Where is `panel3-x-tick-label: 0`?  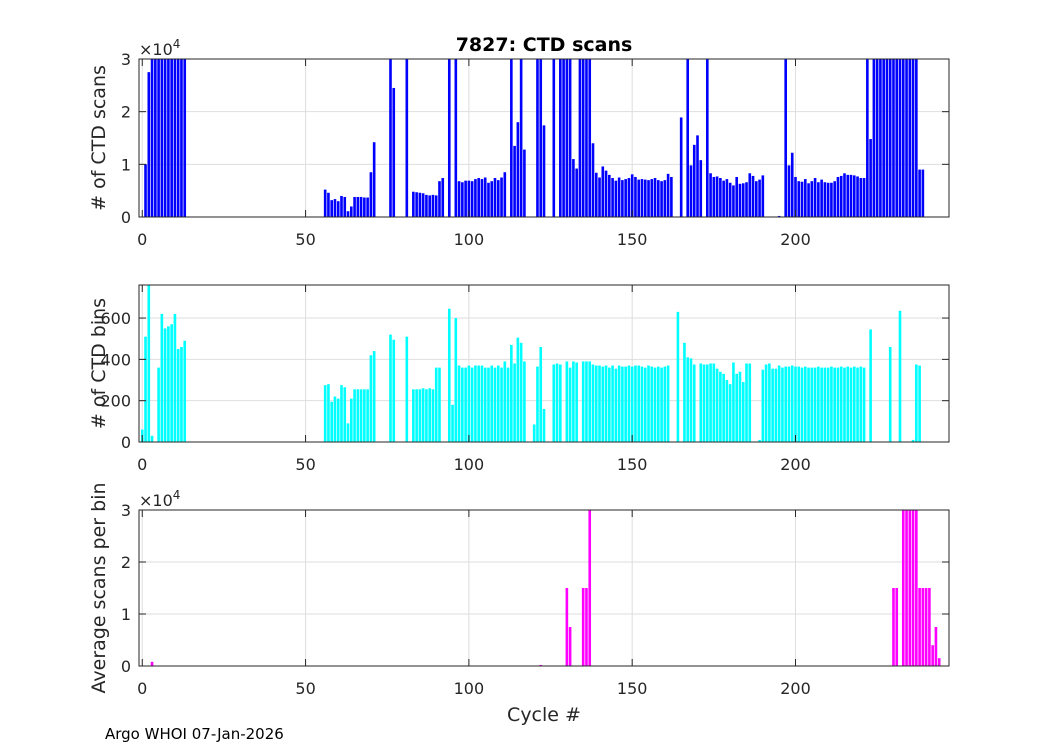
panel3-x-tick-label: 0 is located at coordinates (142, 688).